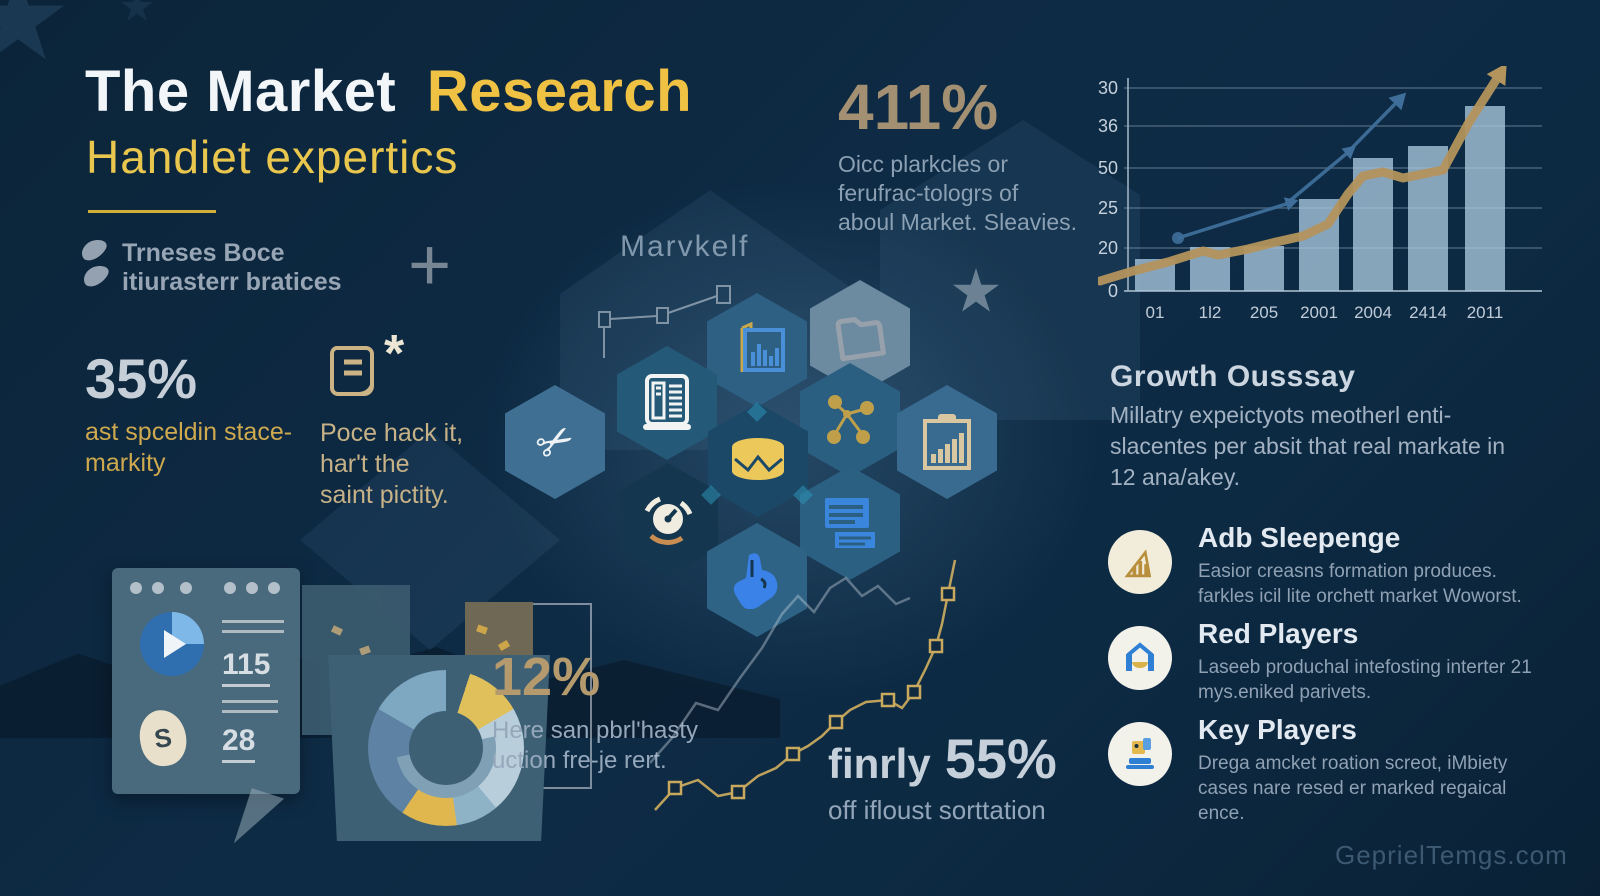  I want to click on asterisk-glyph: *, so click(394, 354).